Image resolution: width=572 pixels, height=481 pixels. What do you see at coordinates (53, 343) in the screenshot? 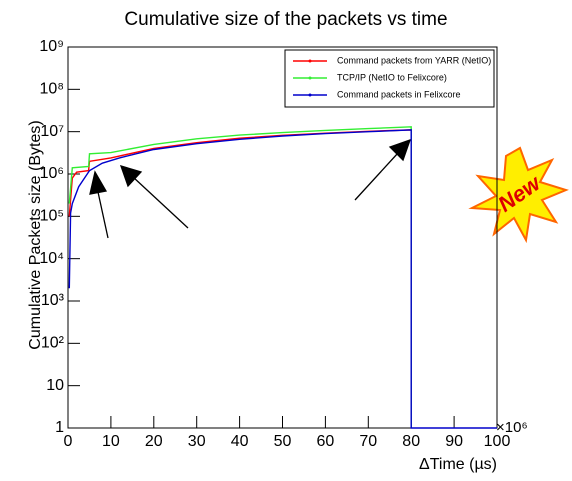
I see `y-tick-label: 10²` at bounding box center [53, 343].